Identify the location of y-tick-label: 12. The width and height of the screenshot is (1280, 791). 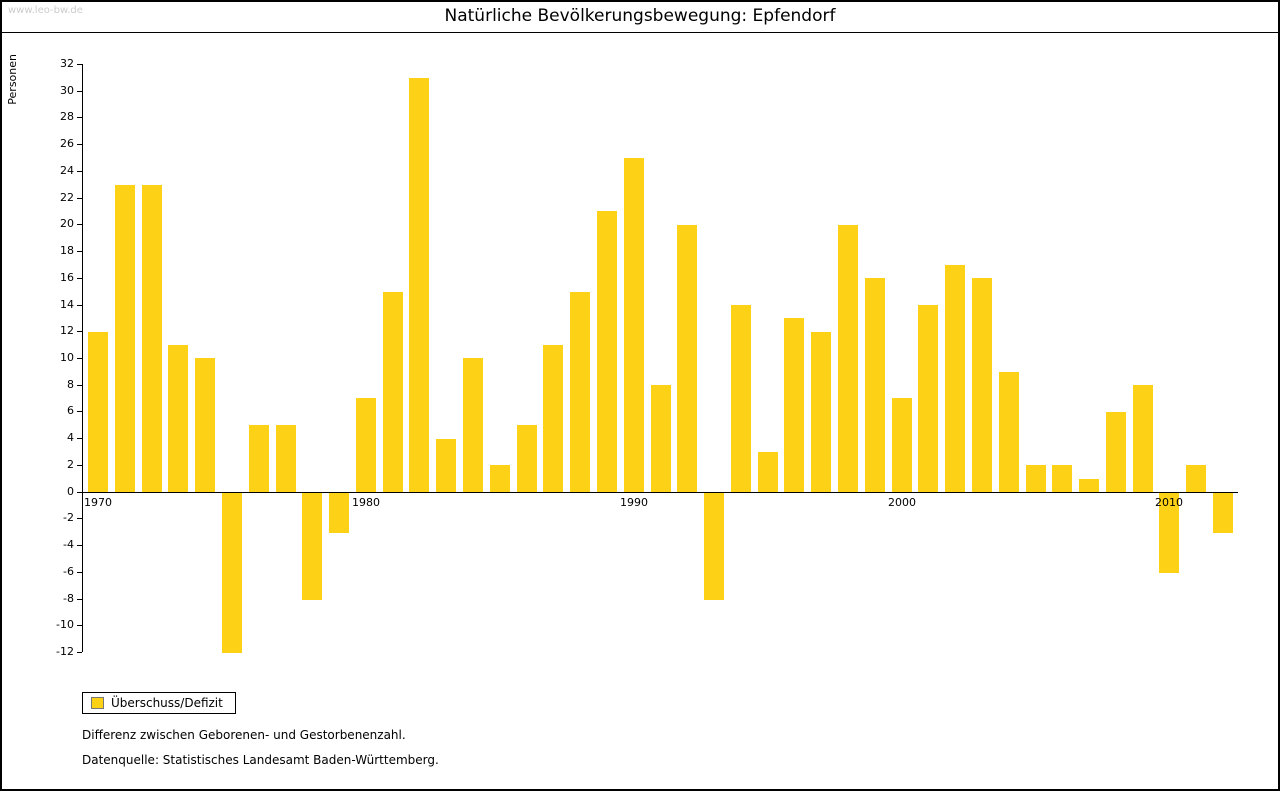
(67, 330).